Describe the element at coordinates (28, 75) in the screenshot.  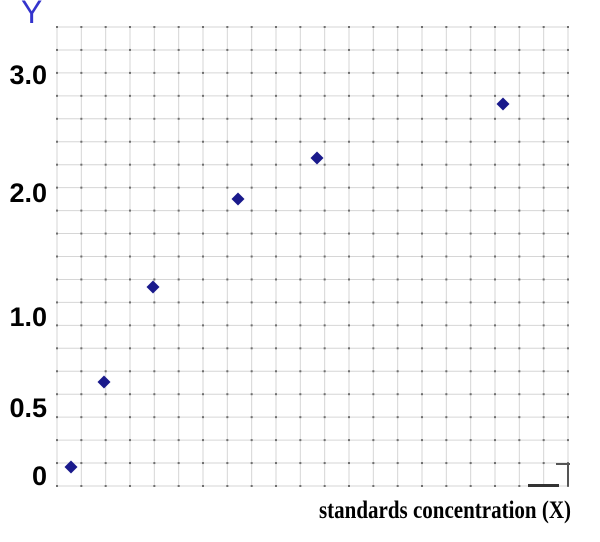
I see `y-tick-label: 3.0` at that location.